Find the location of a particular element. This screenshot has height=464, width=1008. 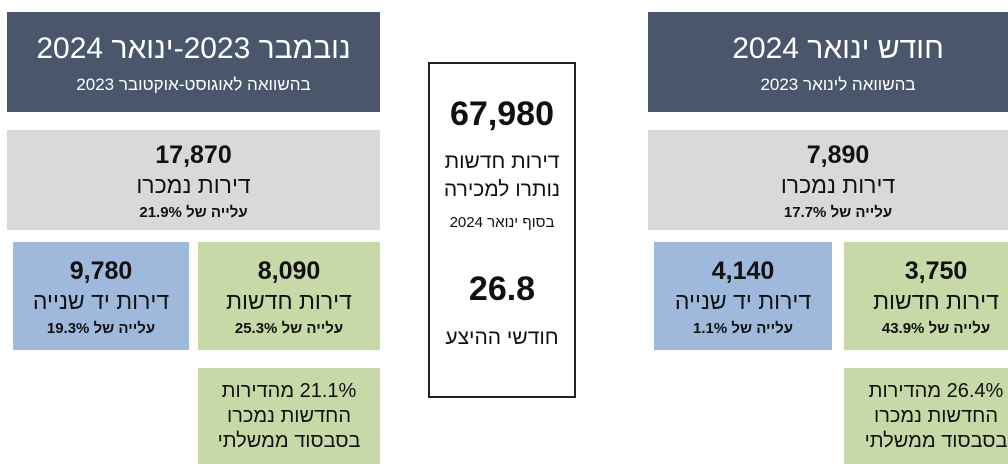

new-value: 3,750 is located at coordinates (936, 270).